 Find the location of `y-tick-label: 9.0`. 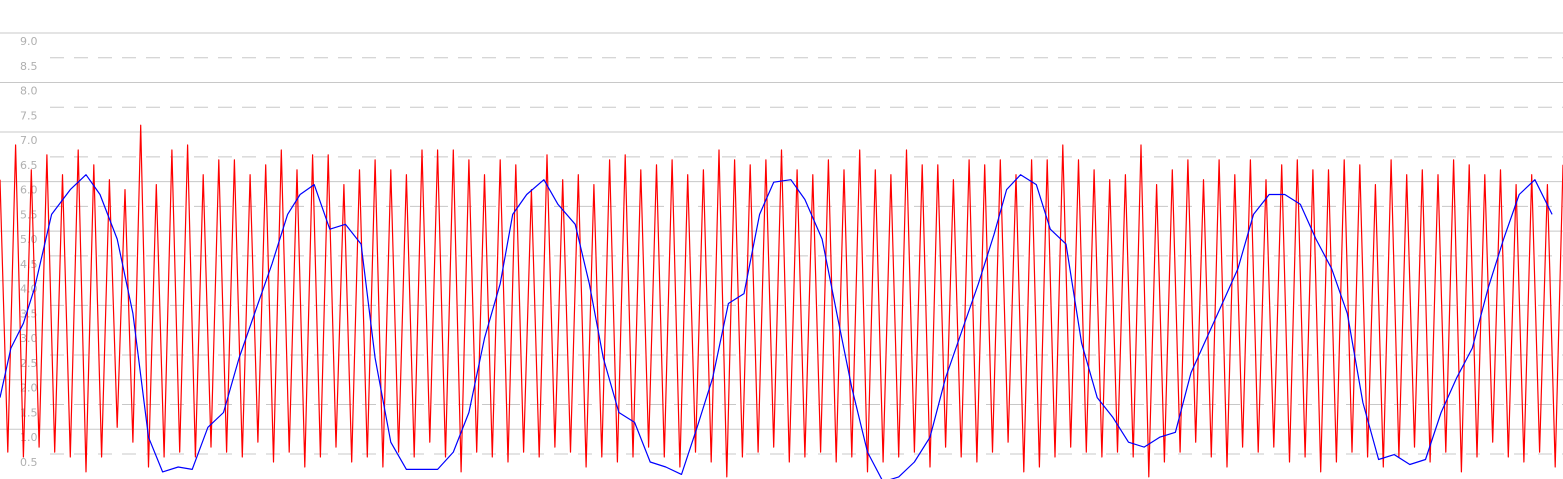

y-tick-label: 9.0 is located at coordinates (29, 41).